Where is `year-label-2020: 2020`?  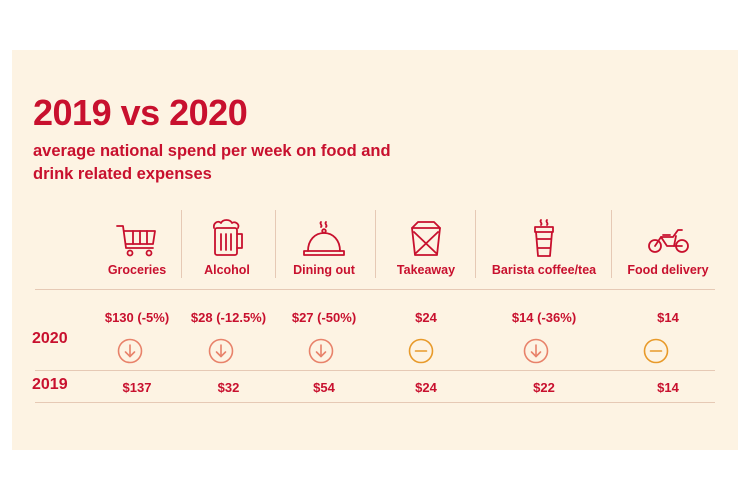
year-label-2020: 2020 is located at coordinates (50, 338).